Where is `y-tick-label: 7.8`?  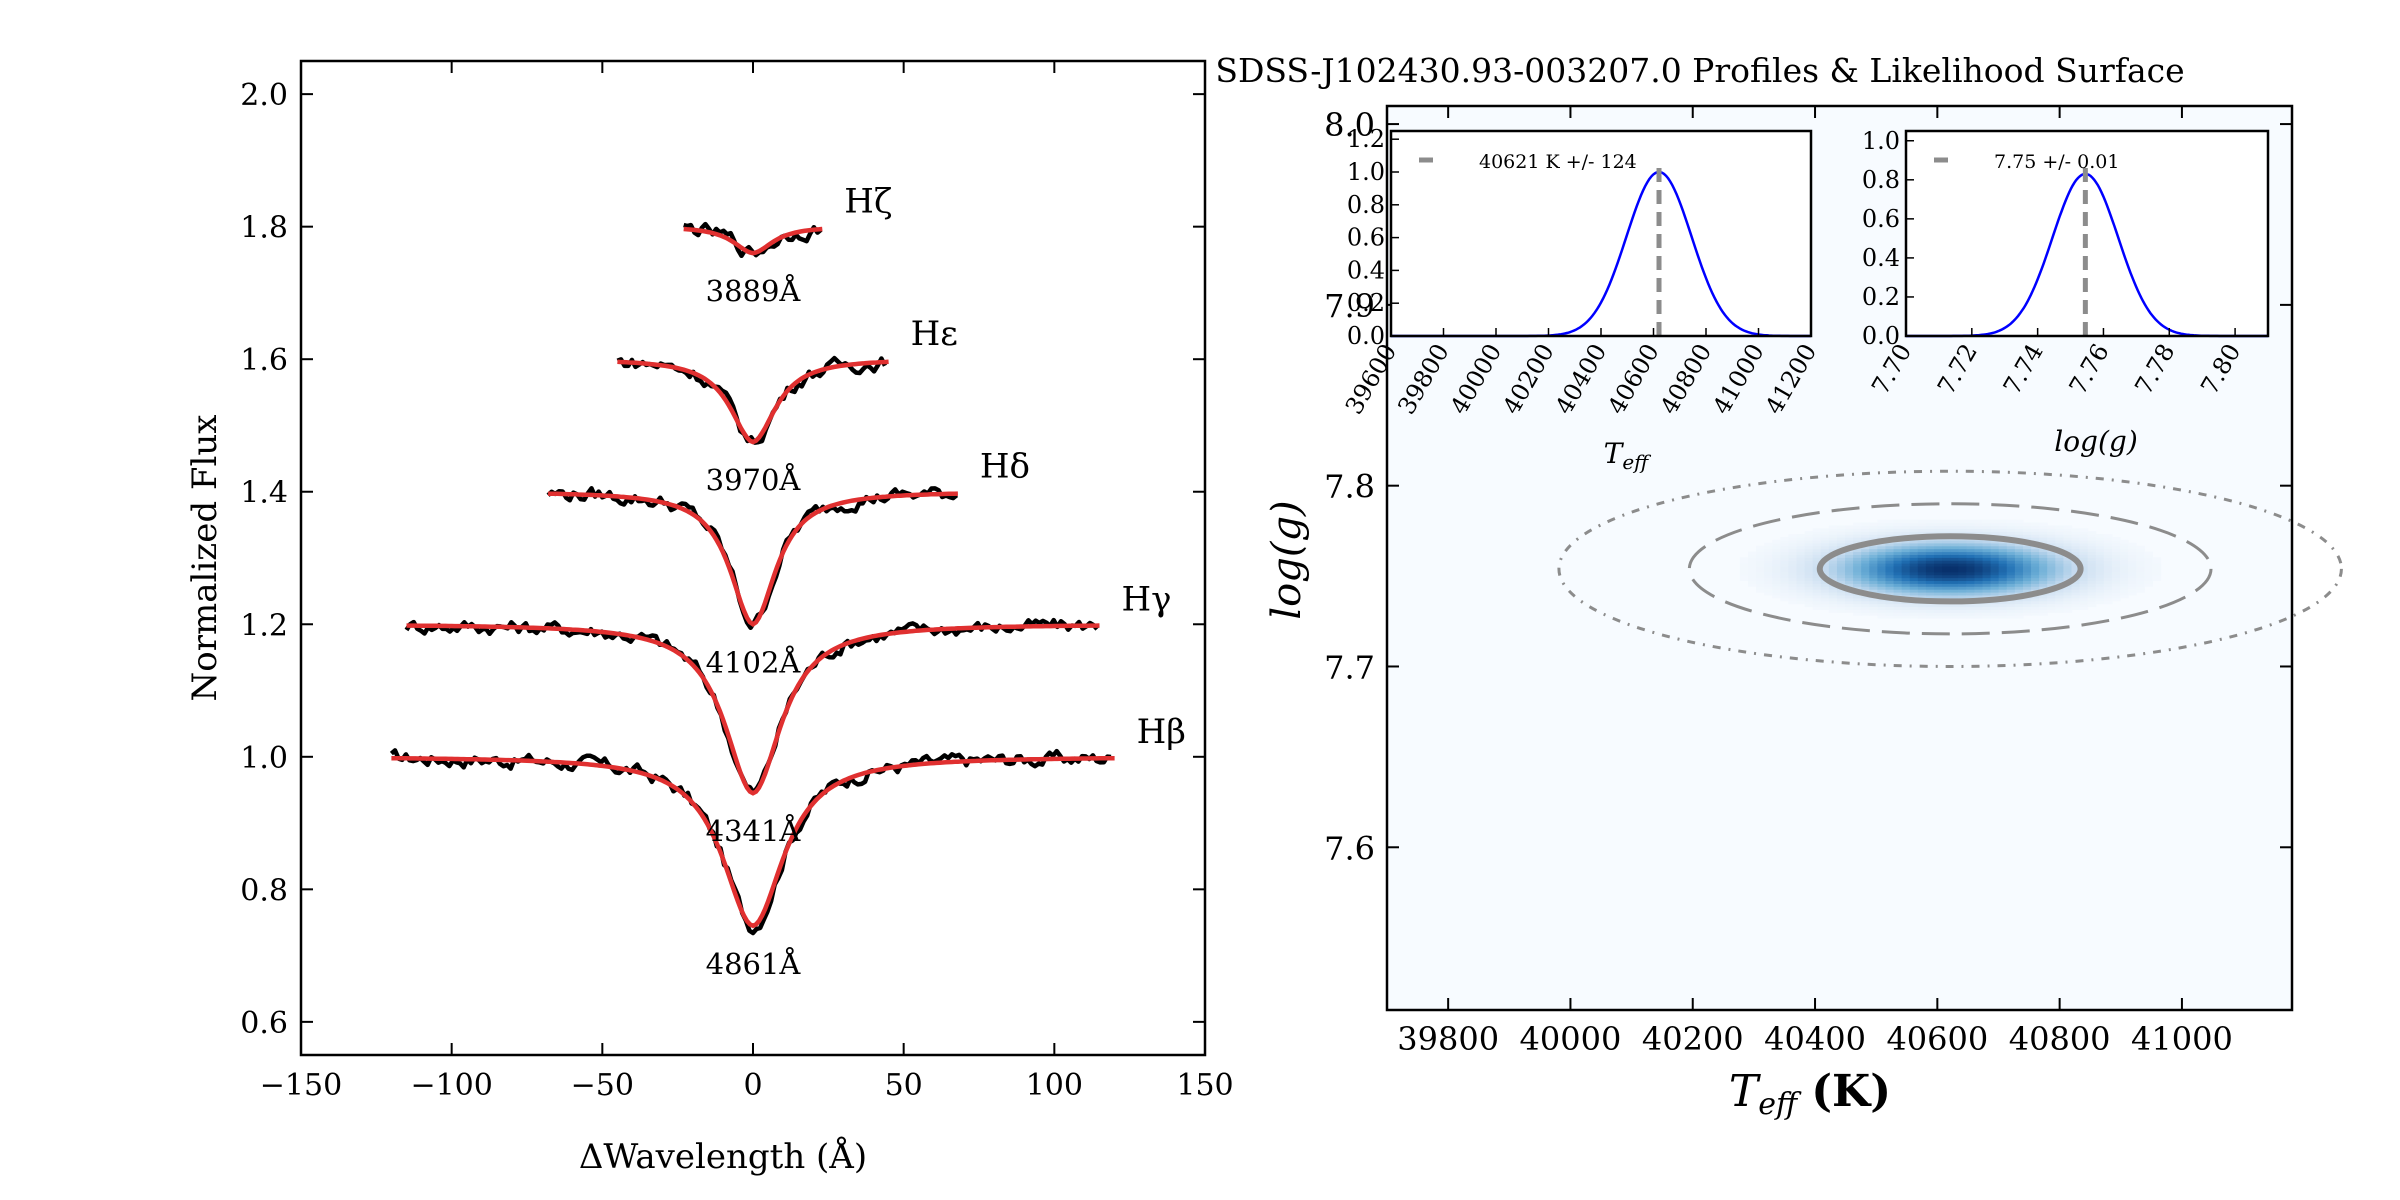 y-tick-label: 7.8 is located at coordinates (1349, 487).